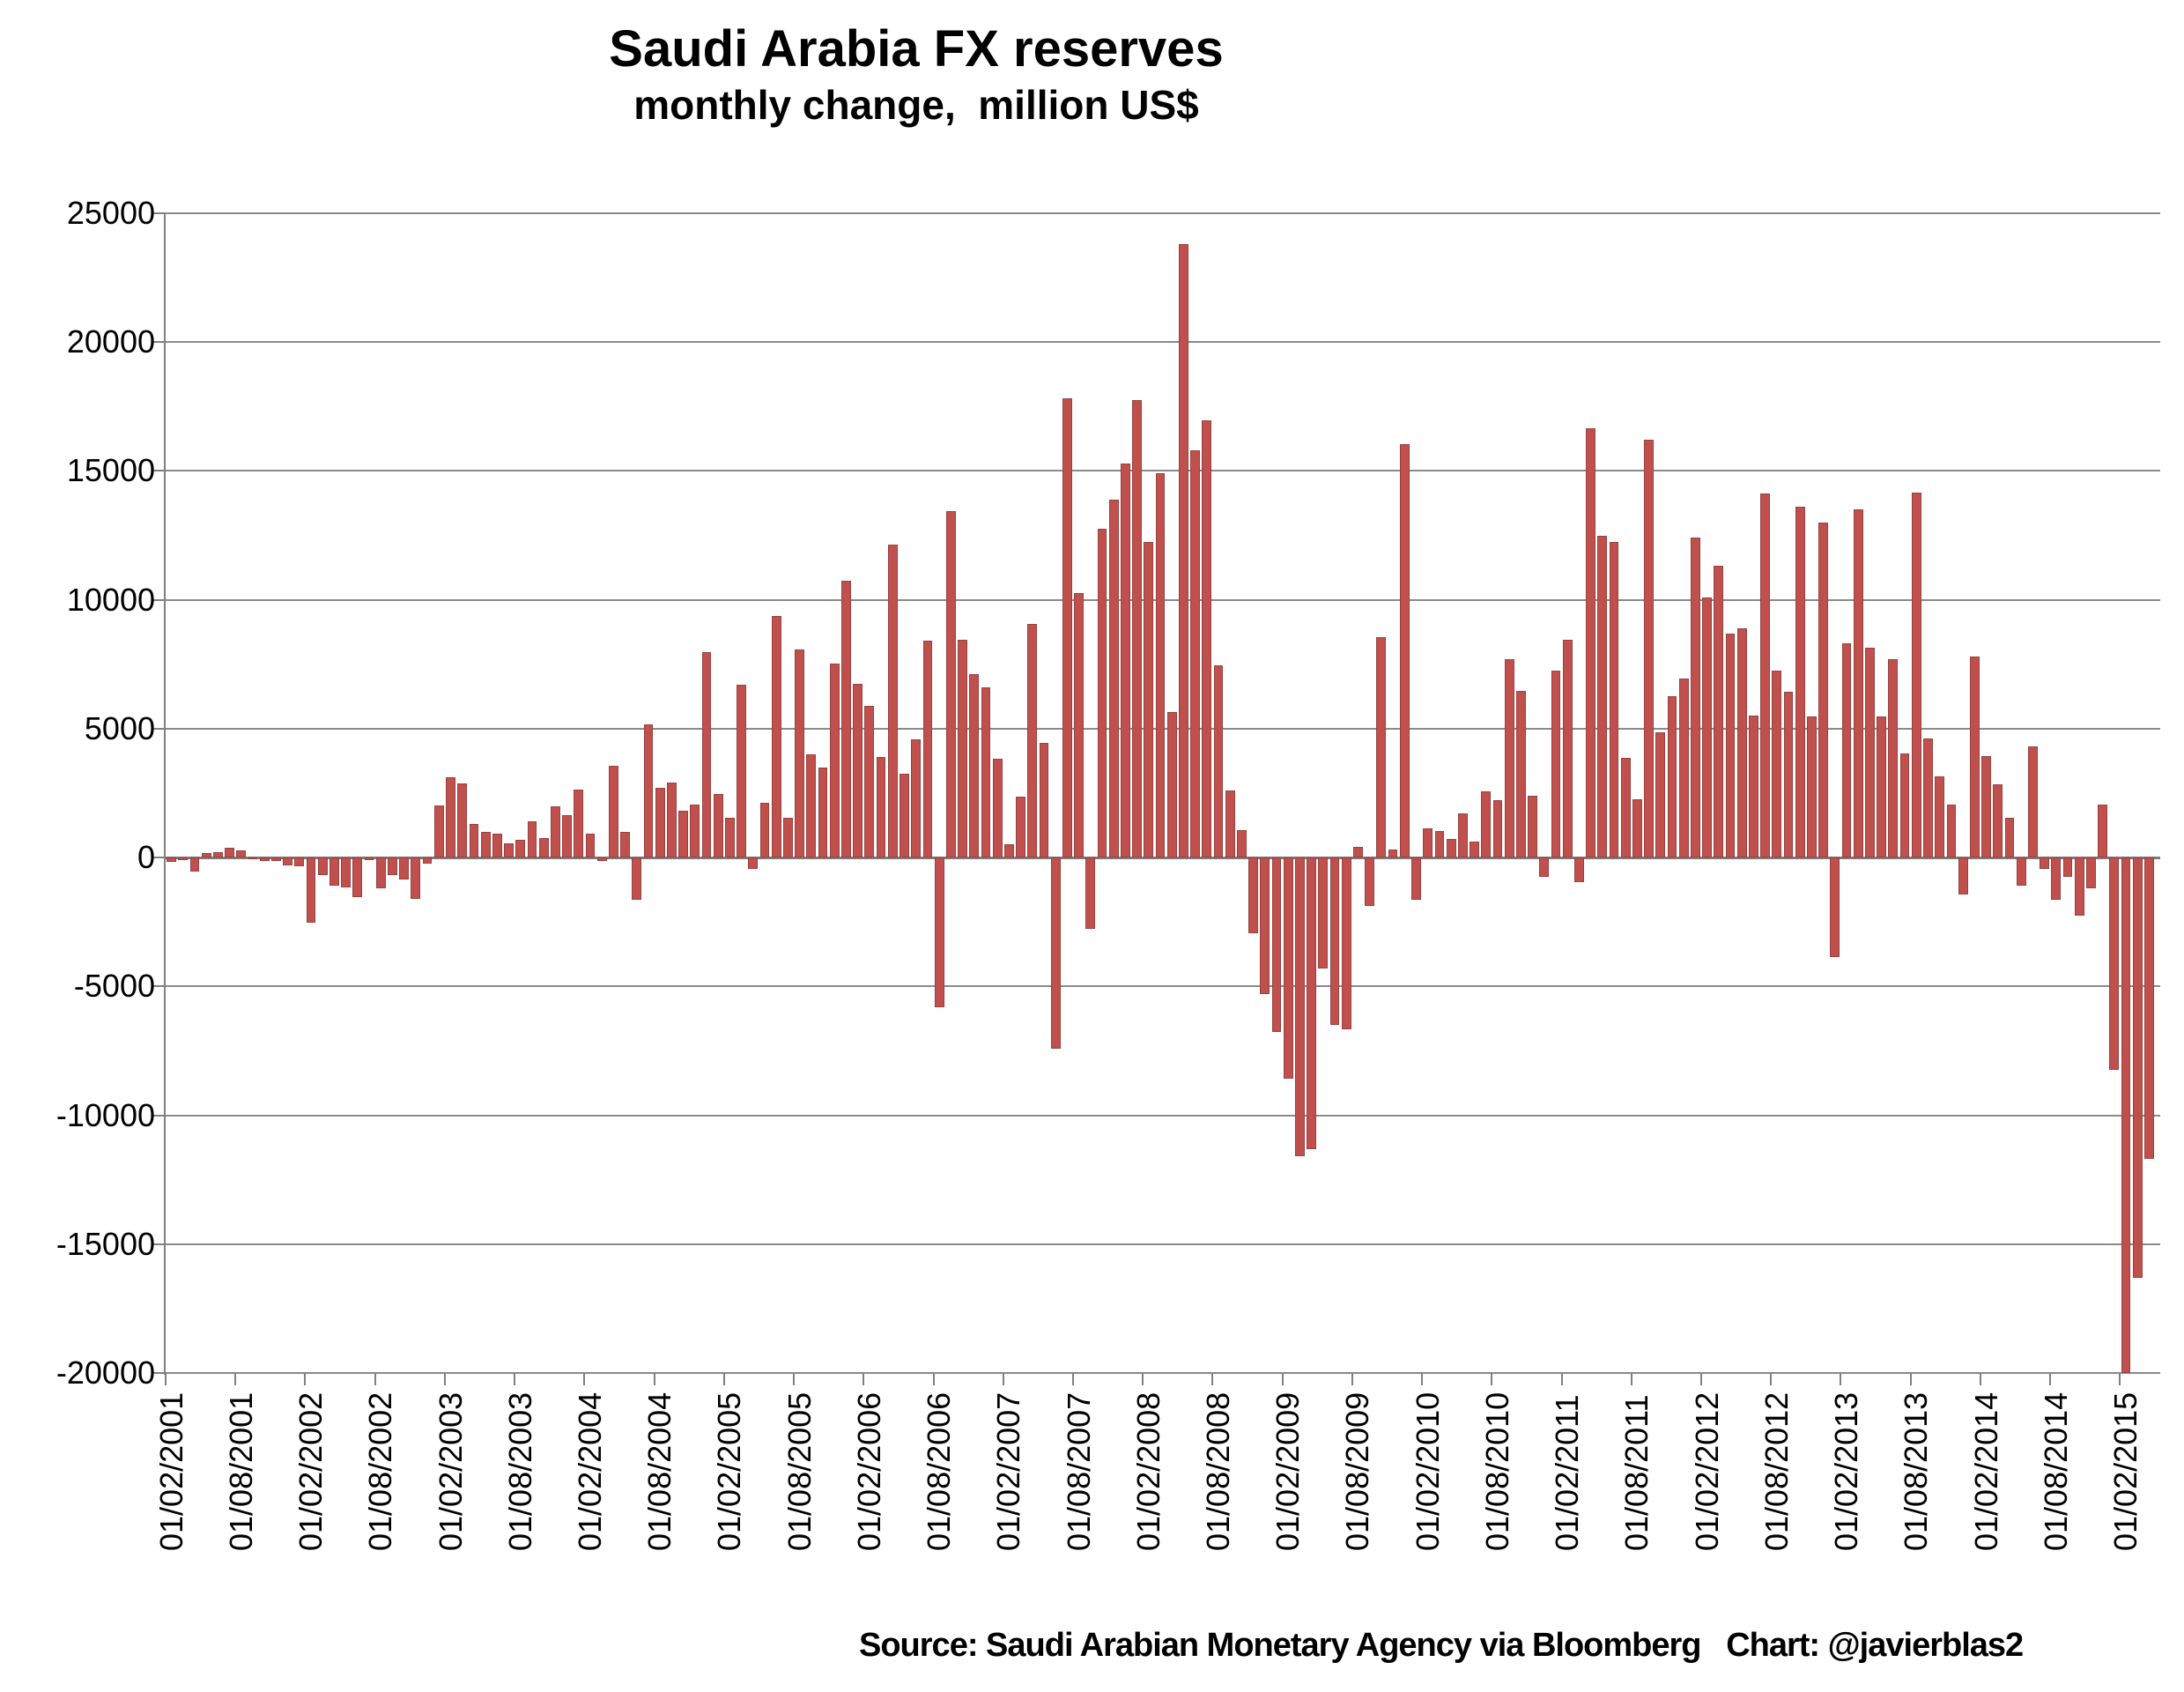 The width and height of the screenshot is (2184, 1692). I want to click on x-axis-tick-label-text: 01/02/2009, so click(1288, 1471).